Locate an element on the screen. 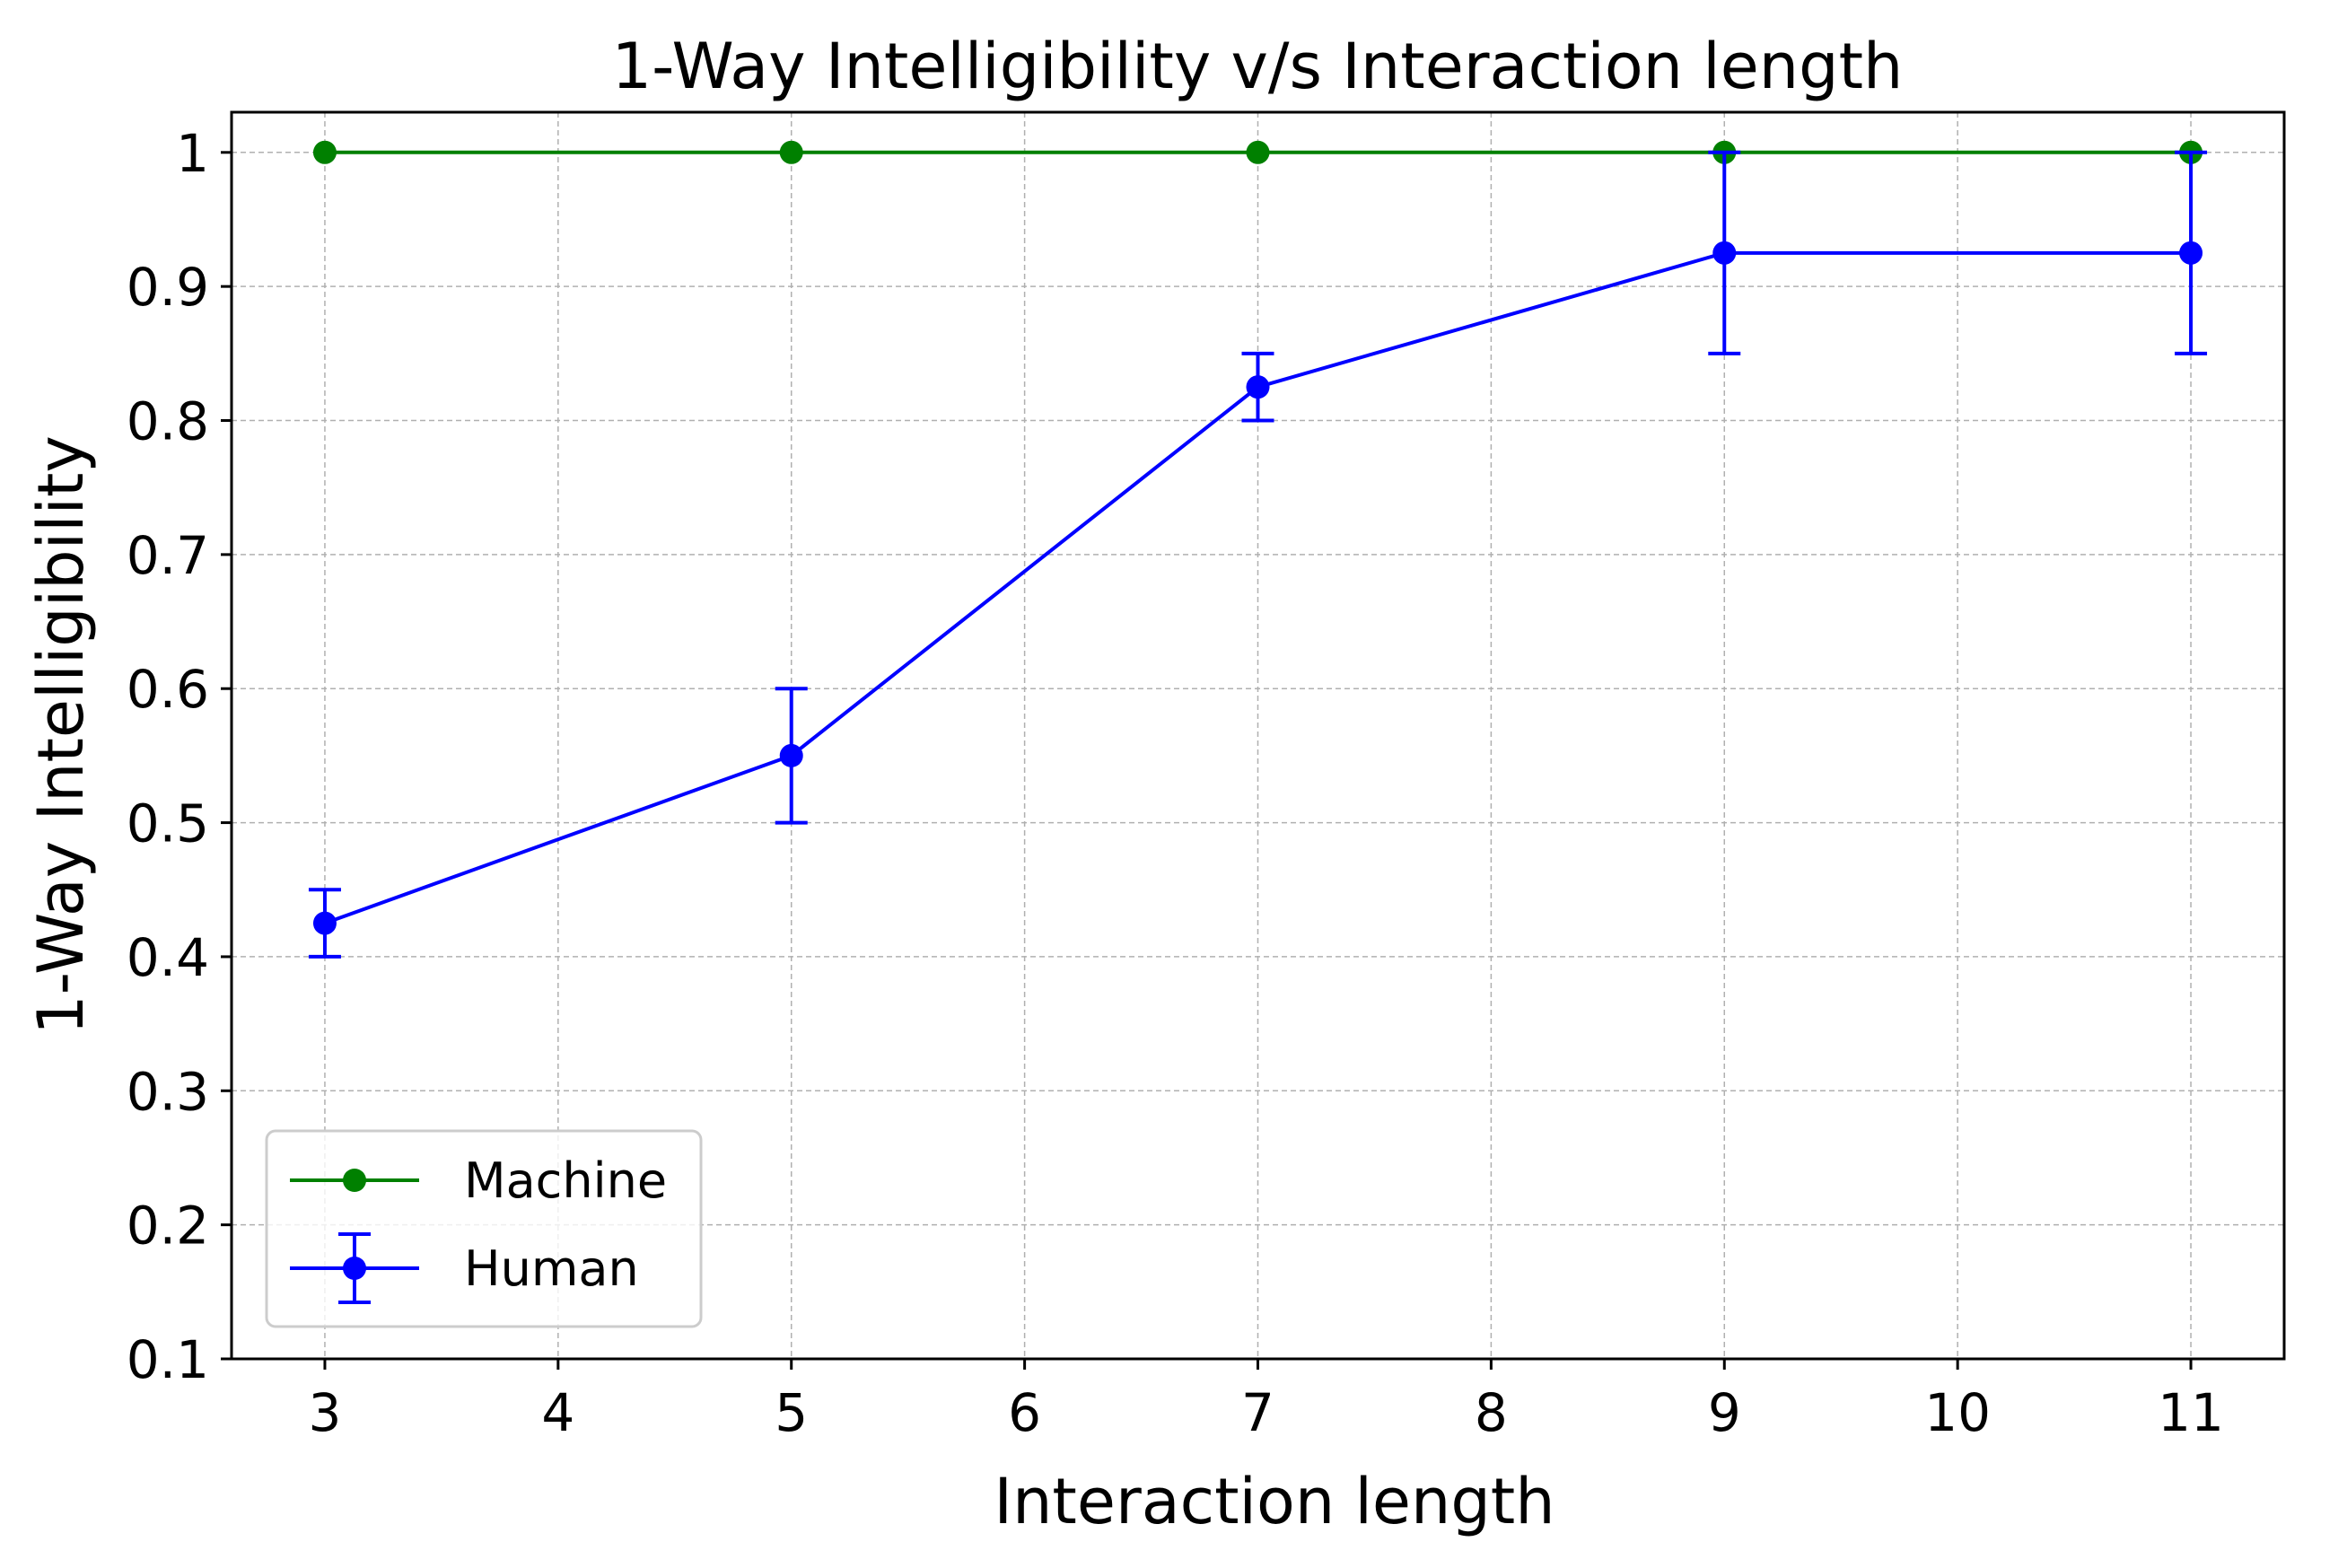  y-tick-label: 0.2 is located at coordinates (168, 1227).